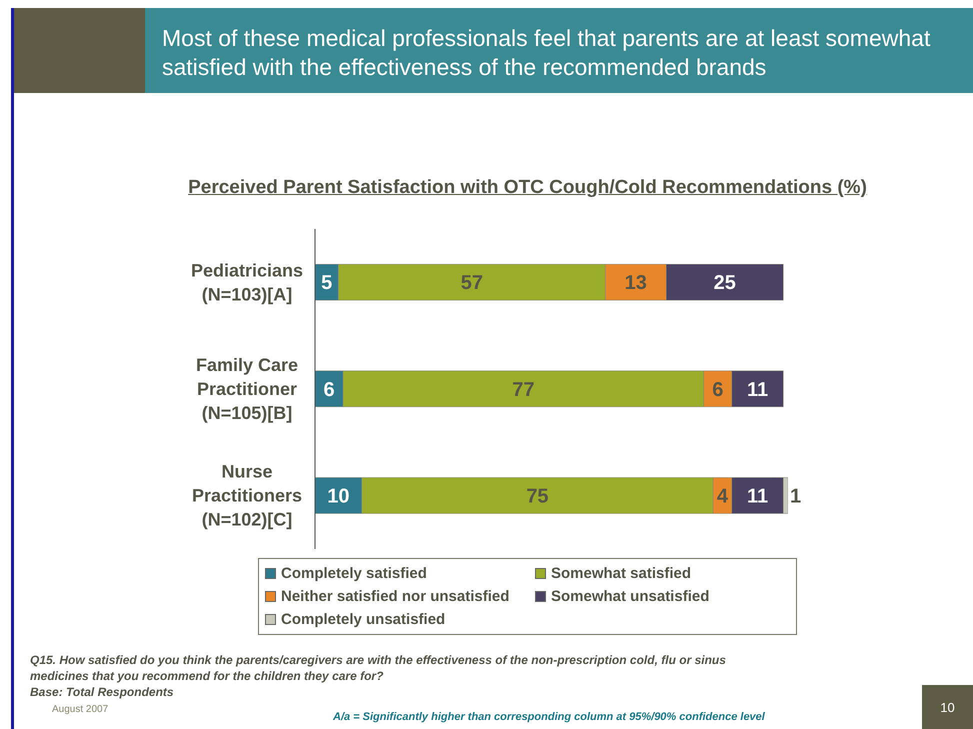  Describe the element at coordinates (630, 596) in the screenshot. I see `legend-label: Somewhat unsatisfied` at that location.